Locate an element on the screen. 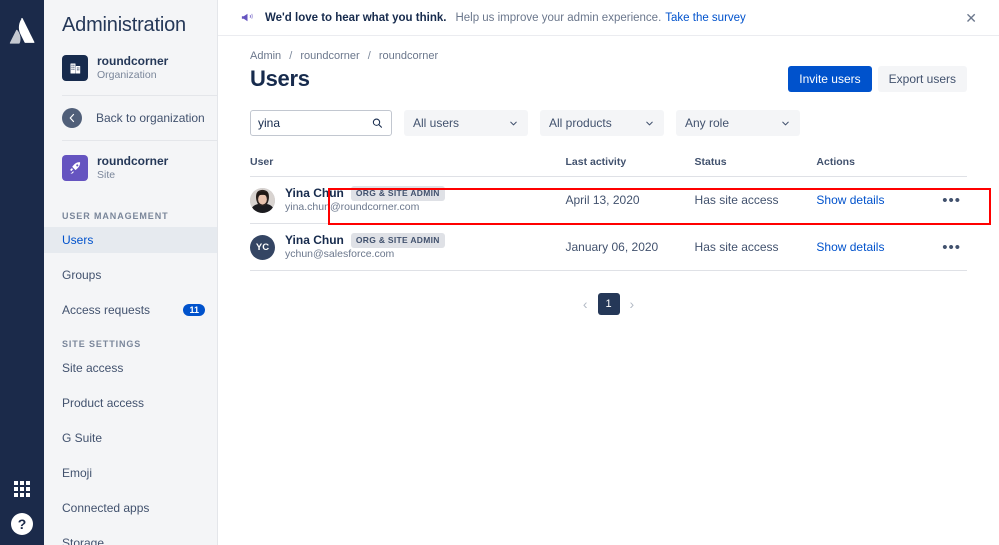 Image resolution: width=999 pixels, height=545 pixels. access-requests-badge: 11 is located at coordinates (194, 310).